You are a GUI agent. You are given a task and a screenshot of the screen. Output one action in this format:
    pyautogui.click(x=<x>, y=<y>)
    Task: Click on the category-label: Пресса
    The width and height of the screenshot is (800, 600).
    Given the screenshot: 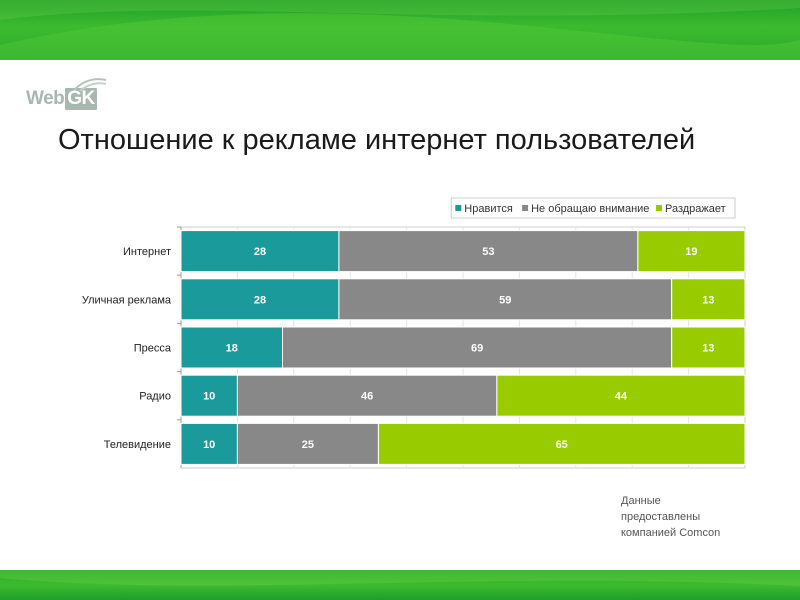 What is the action you would take?
    pyautogui.click(x=153, y=349)
    